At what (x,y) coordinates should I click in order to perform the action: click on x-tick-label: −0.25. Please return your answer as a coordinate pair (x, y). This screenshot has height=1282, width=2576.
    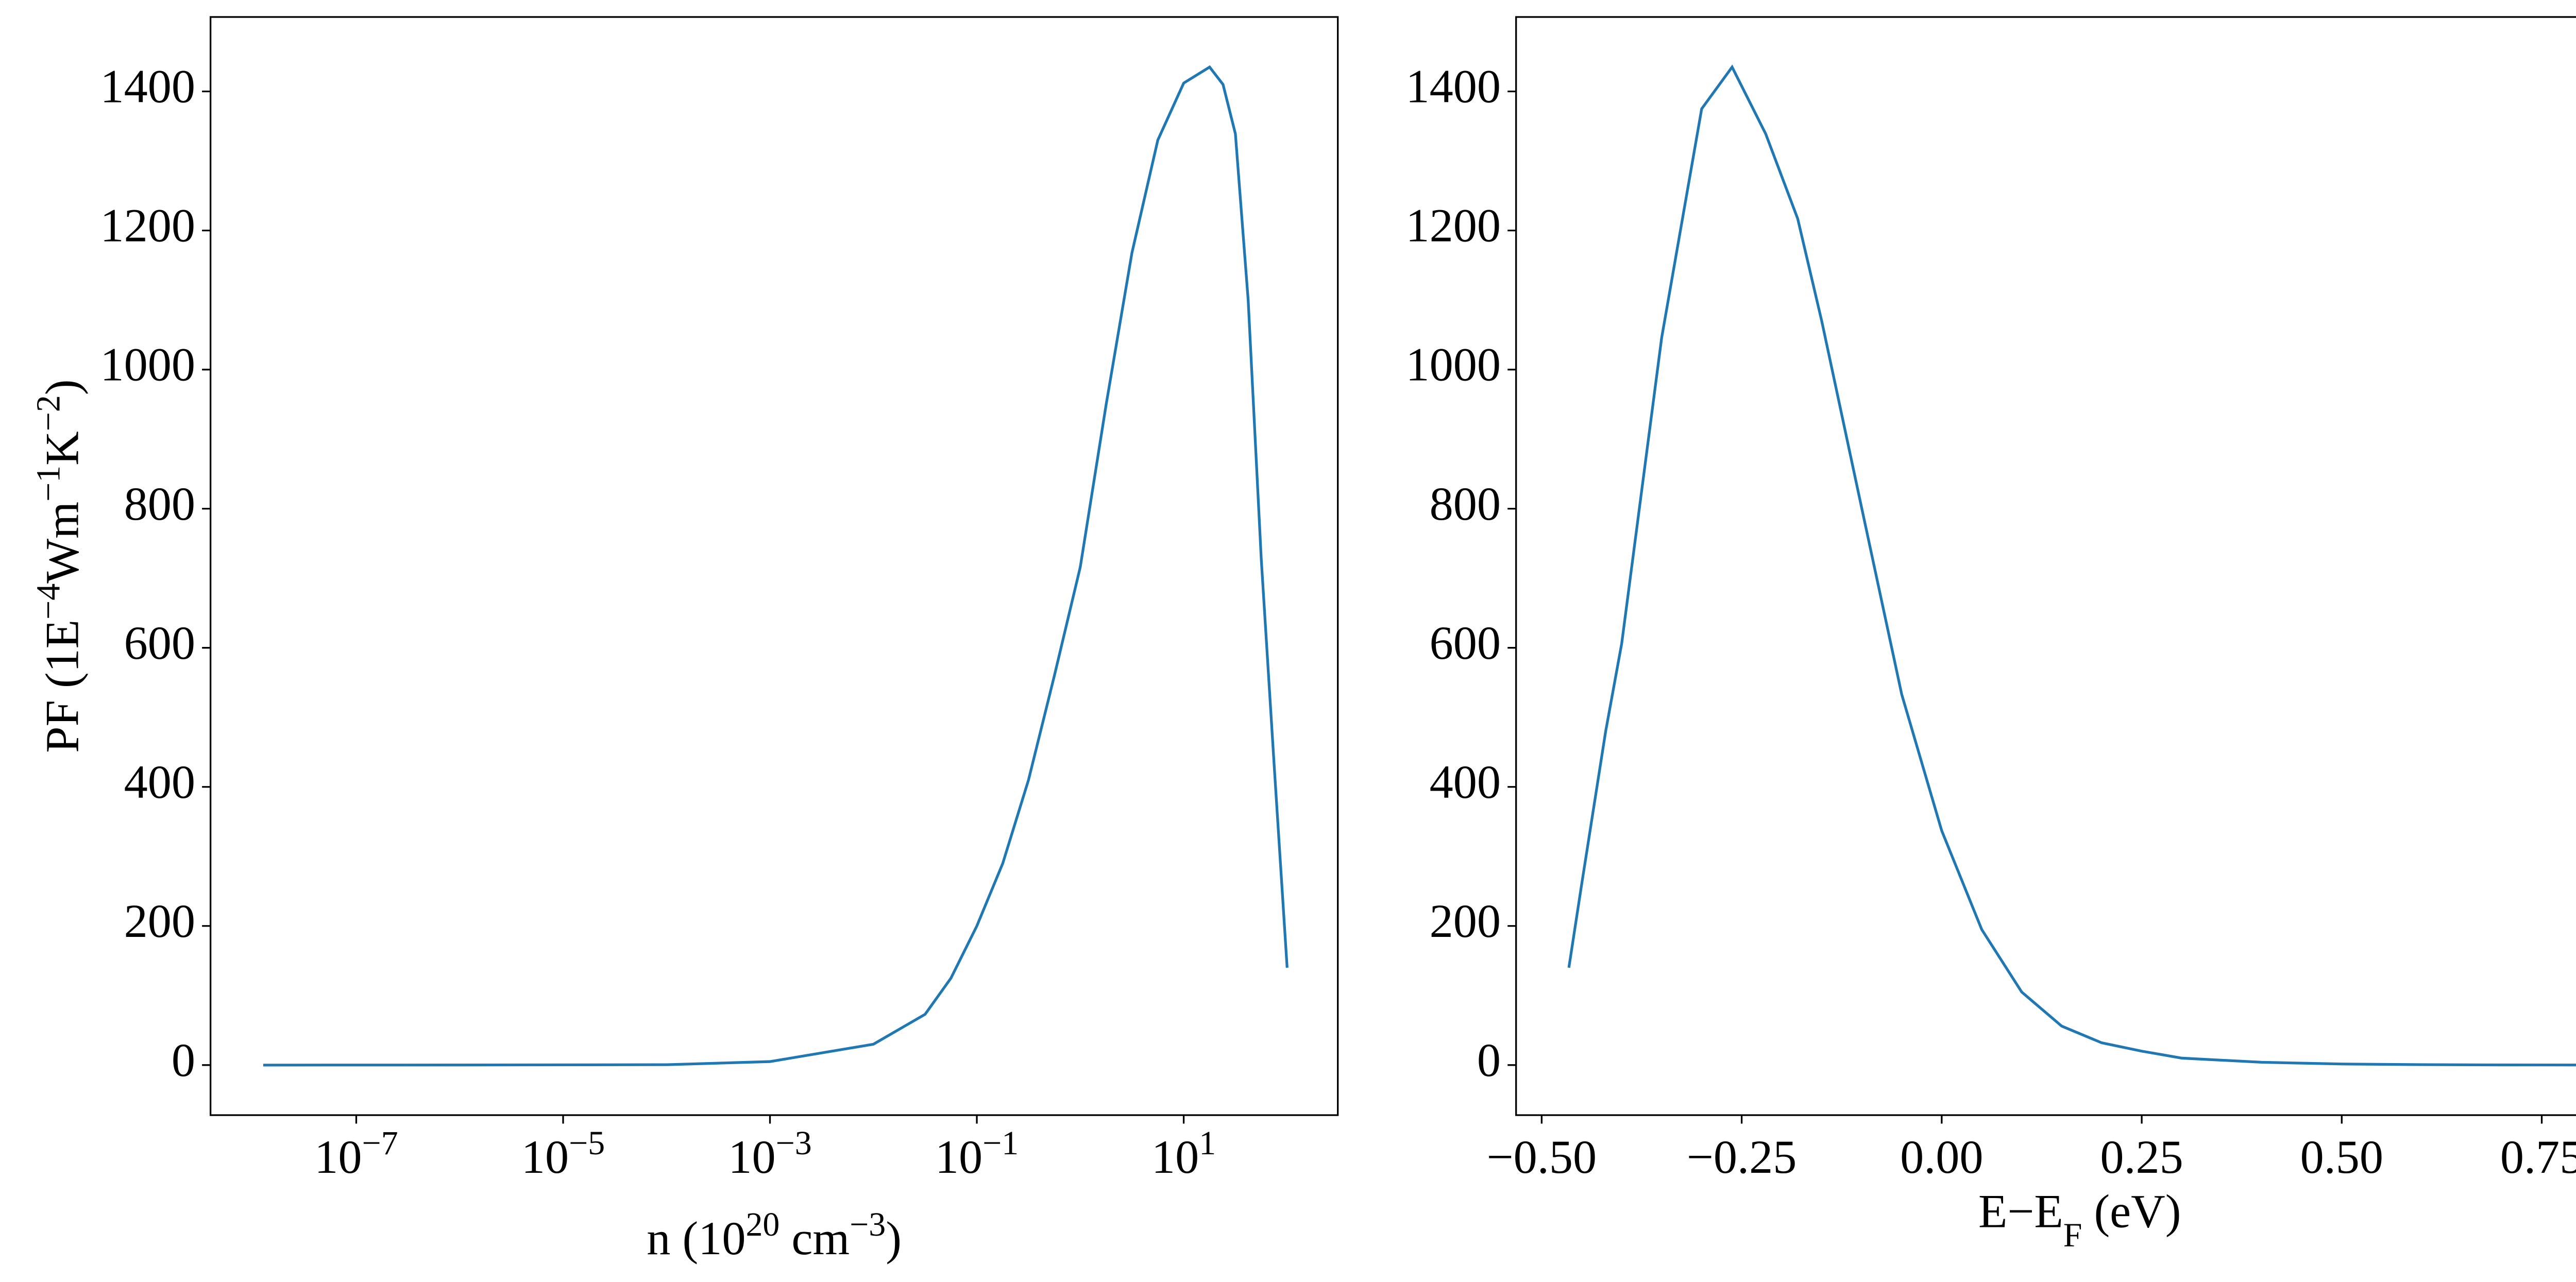
    Looking at the image, I should click on (1742, 1157).